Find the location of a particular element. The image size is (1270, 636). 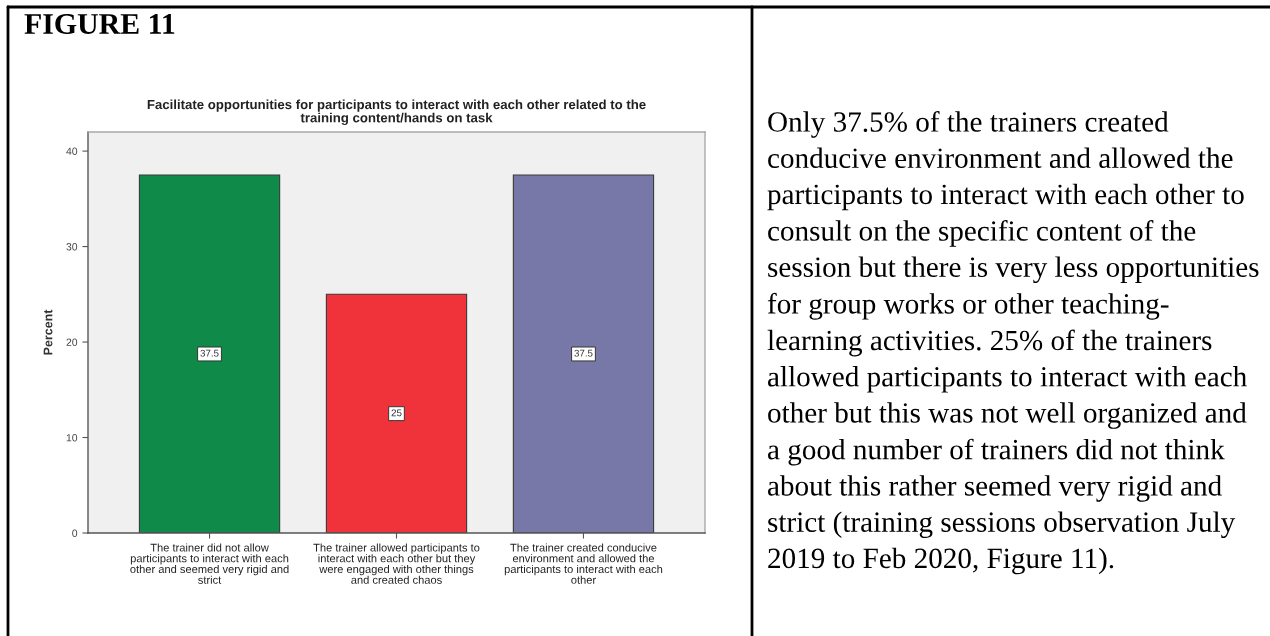

y-tick-label: 40 is located at coordinates (72, 151).